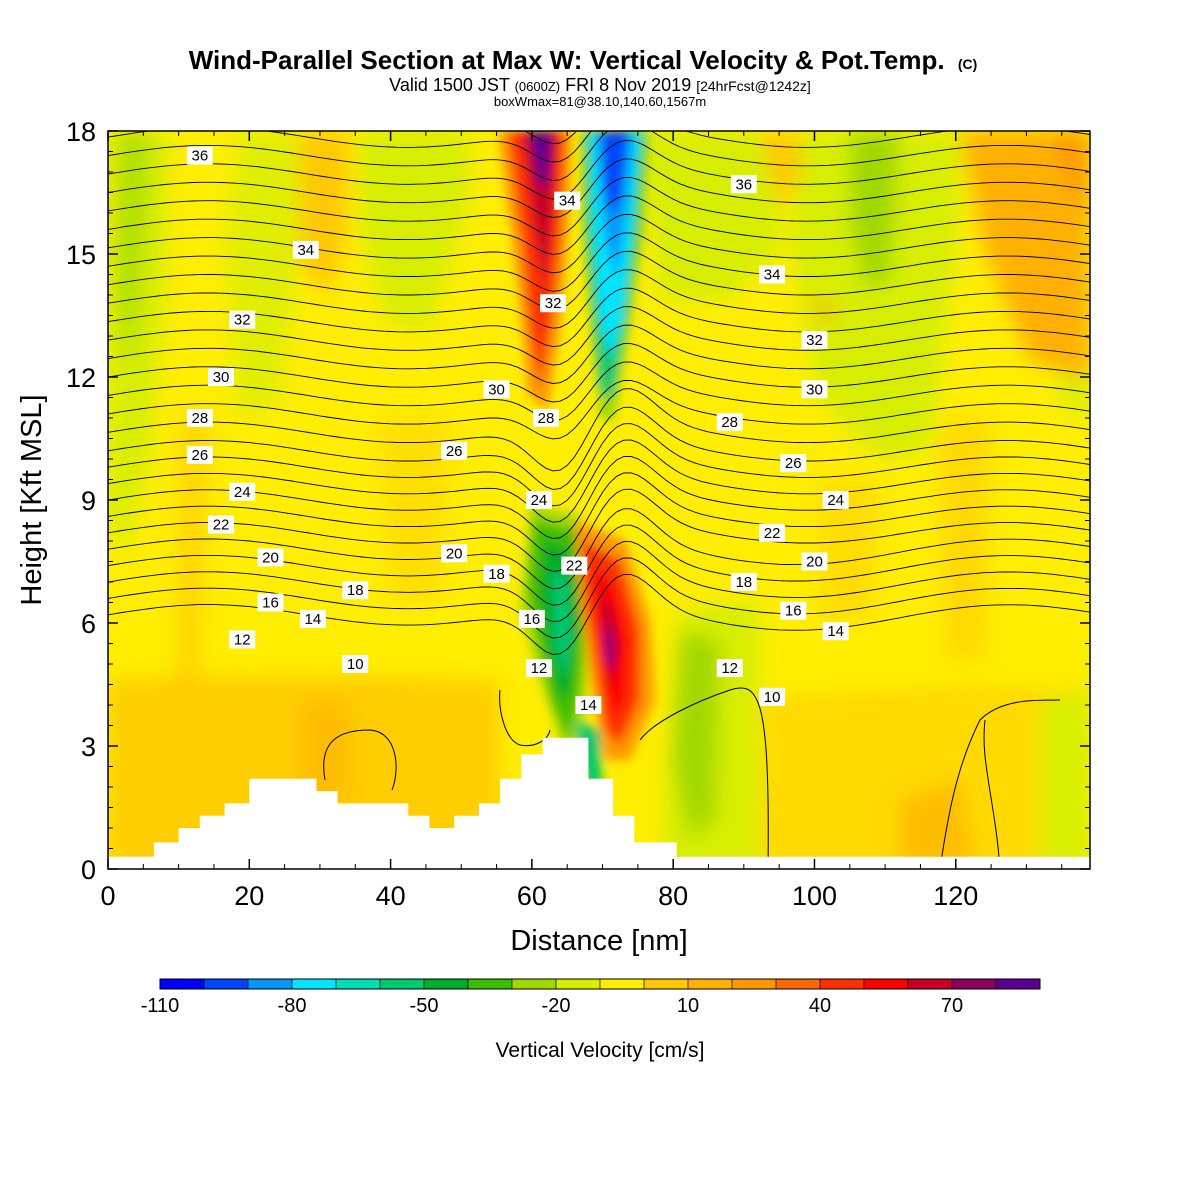  I want to click on theta-label-text: 34, so click(305, 250).